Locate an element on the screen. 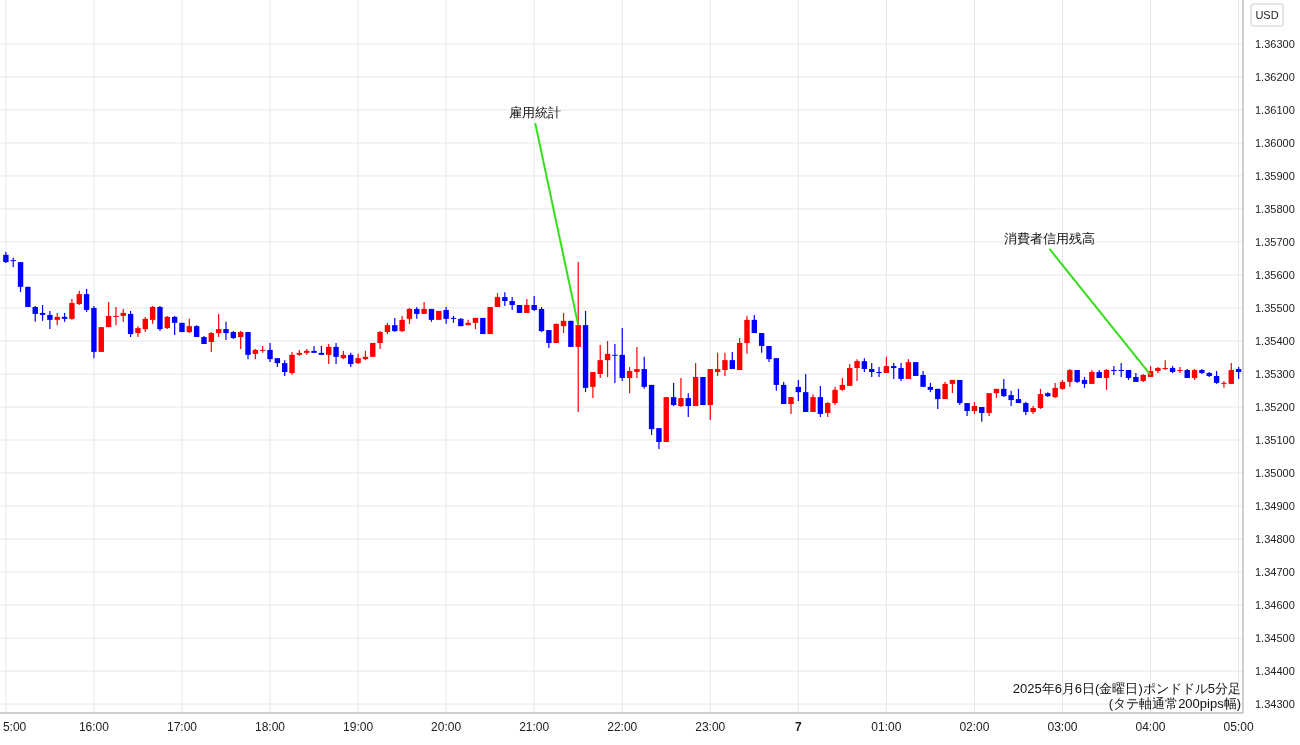 Image resolution: width=1300 pixels, height=745 pixels. y-tick-label: 1.36200 is located at coordinates (1275, 76).